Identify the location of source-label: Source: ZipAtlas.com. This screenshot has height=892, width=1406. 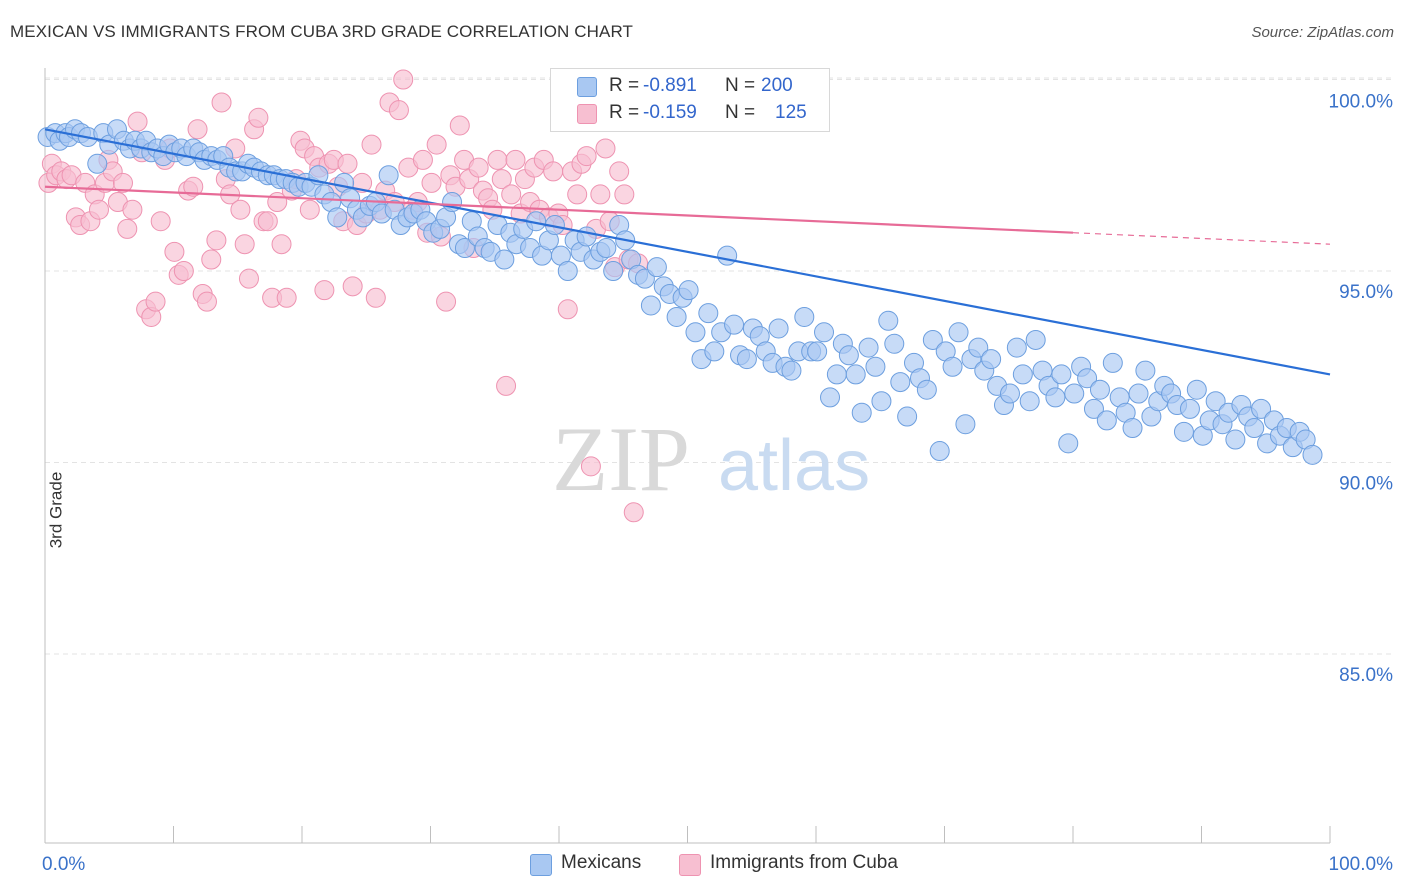
(1322, 32).